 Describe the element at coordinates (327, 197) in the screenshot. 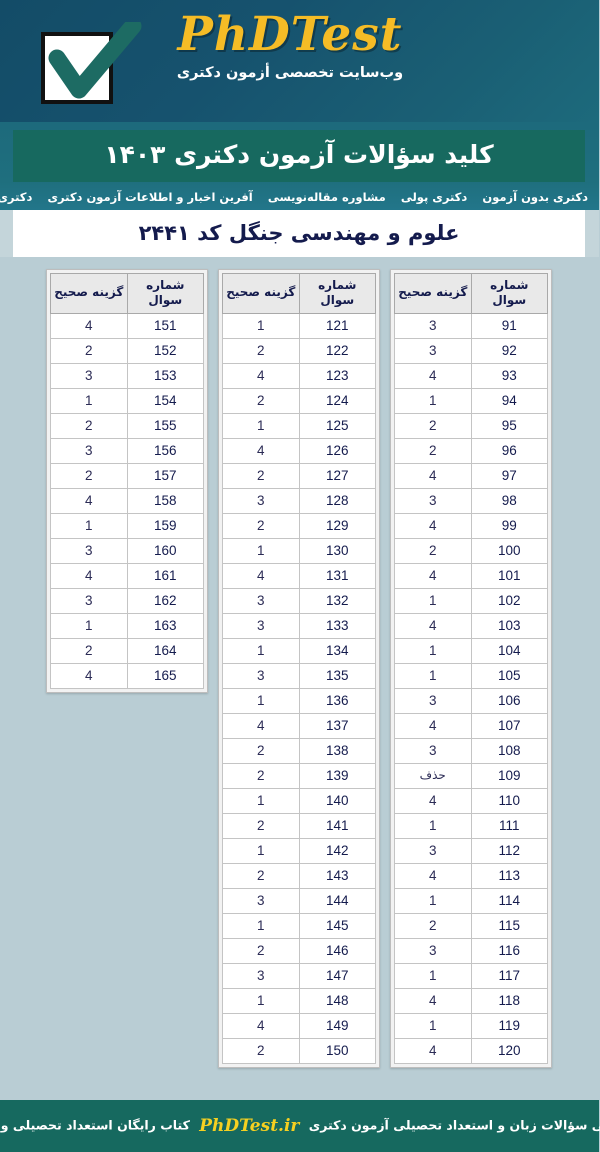

I see `nav-item-2: مشاوره مقاله‌نویسی` at that location.